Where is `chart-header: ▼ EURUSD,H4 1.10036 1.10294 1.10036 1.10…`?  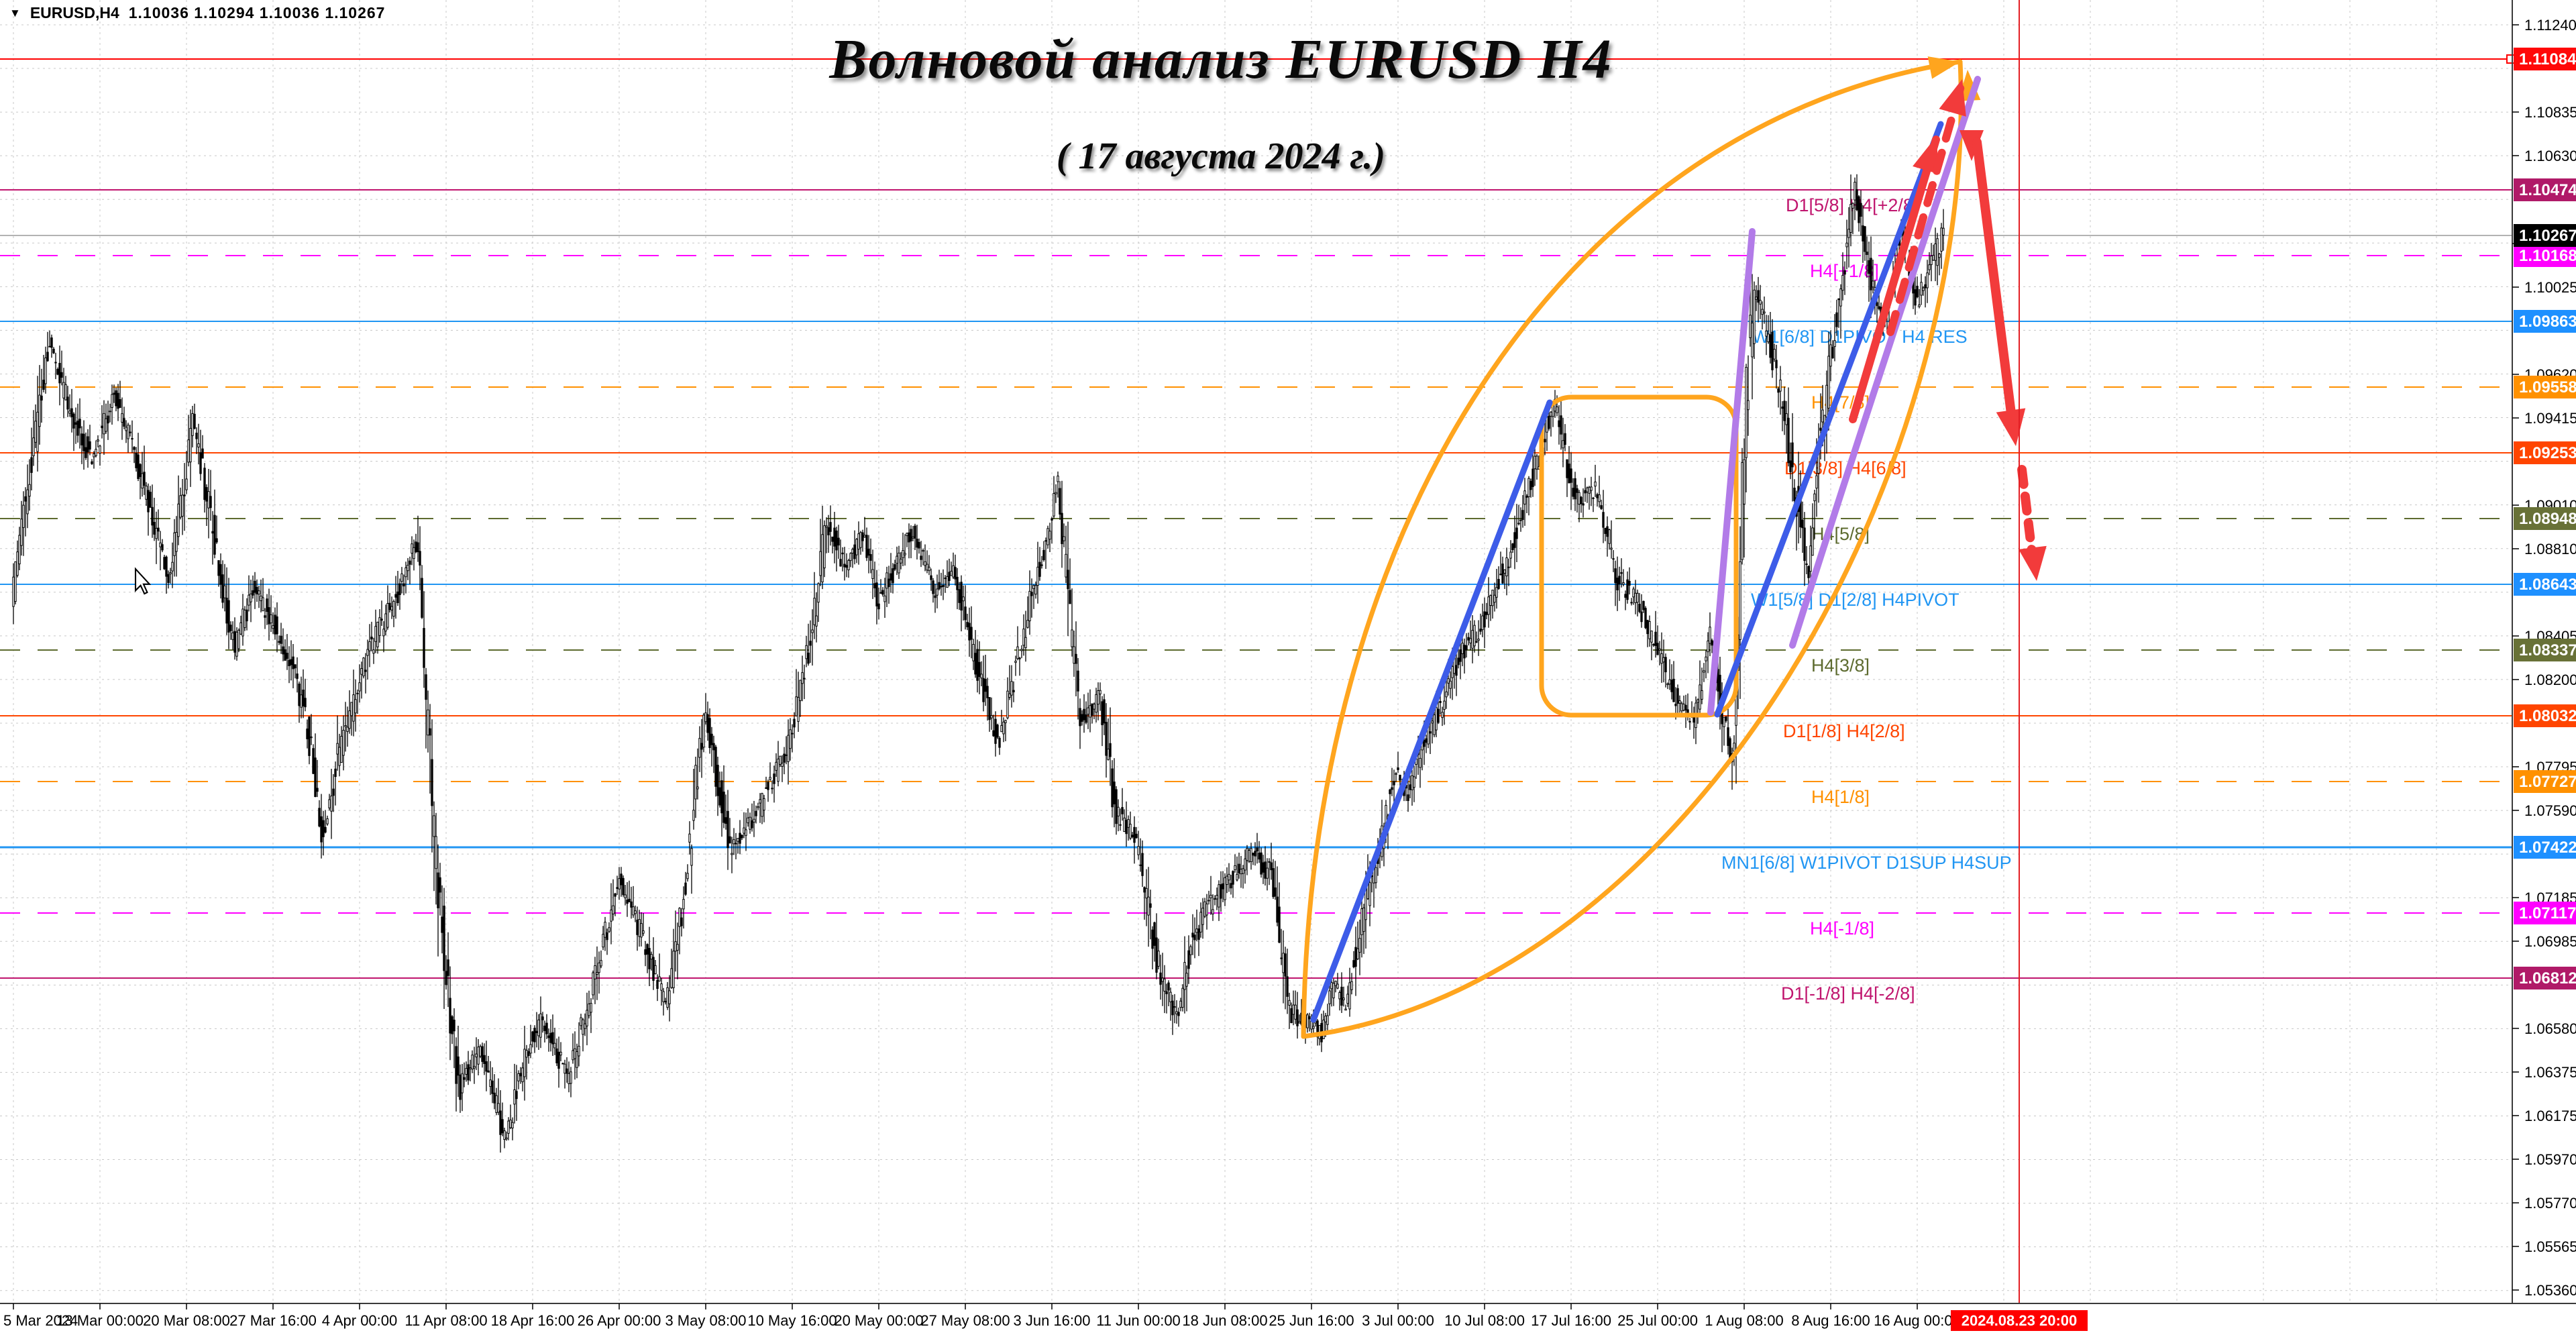
chart-header: ▼ EURUSD,H4 1.10036 1.10294 1.10036 1.10… is located at coordinates (197, 13).